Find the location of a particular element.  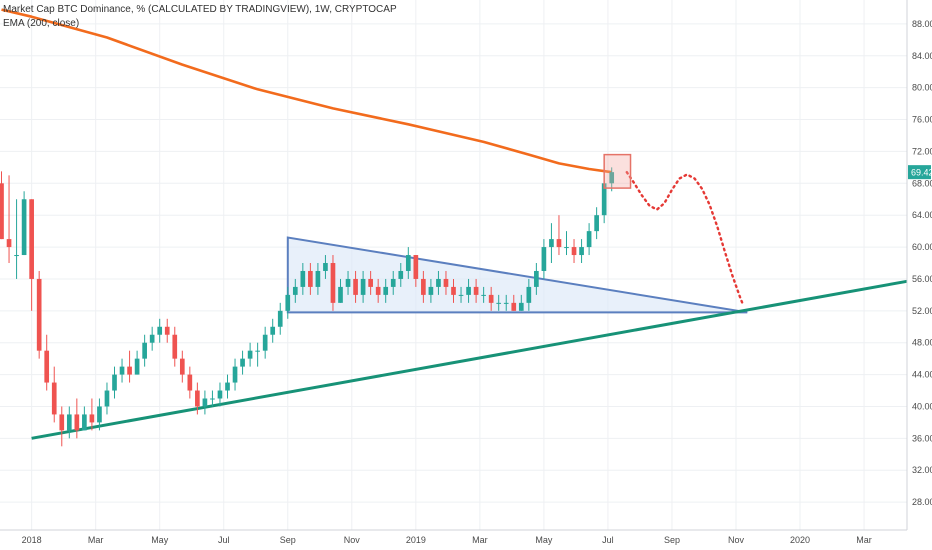

price-tick-label: 40.00 is located at coordinates (922, 406).